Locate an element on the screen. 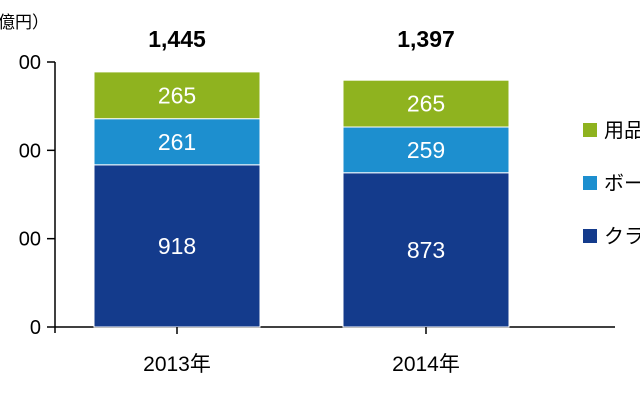 This screenshot has height=400, width=640. unit-label: 億円） is located at coordinates (24, 22).